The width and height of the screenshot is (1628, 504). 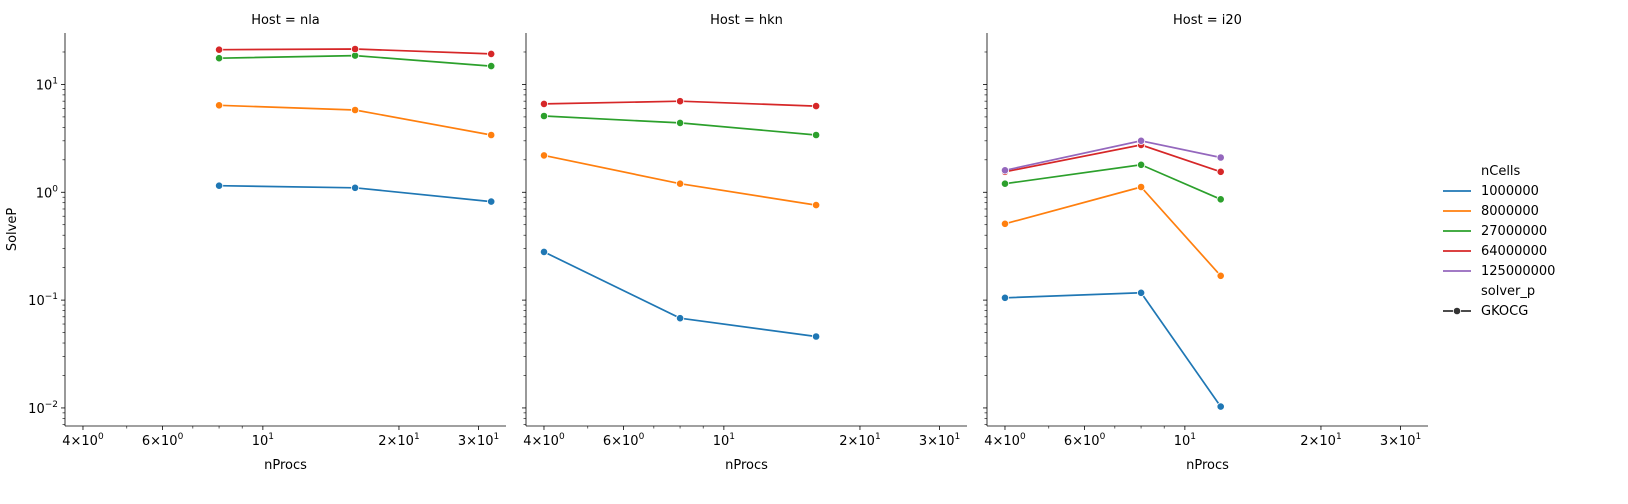 What do you see at coordinates (1514, 251) in the screenshot?
I see `legend-label: 64000000` at bounding box center [1514, 251].